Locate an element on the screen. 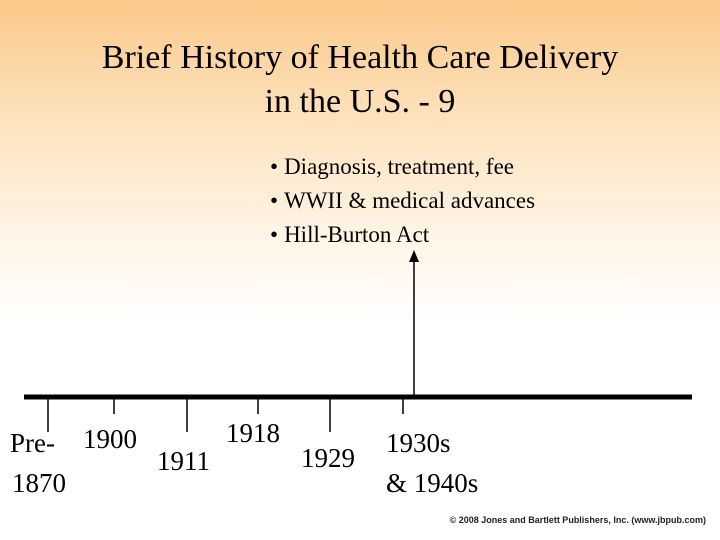 Image resolution: width=720 pixels, height=540 pixels. bullet-item: • Diagnosis, treatment, fee is located at coordinates (402, 167).